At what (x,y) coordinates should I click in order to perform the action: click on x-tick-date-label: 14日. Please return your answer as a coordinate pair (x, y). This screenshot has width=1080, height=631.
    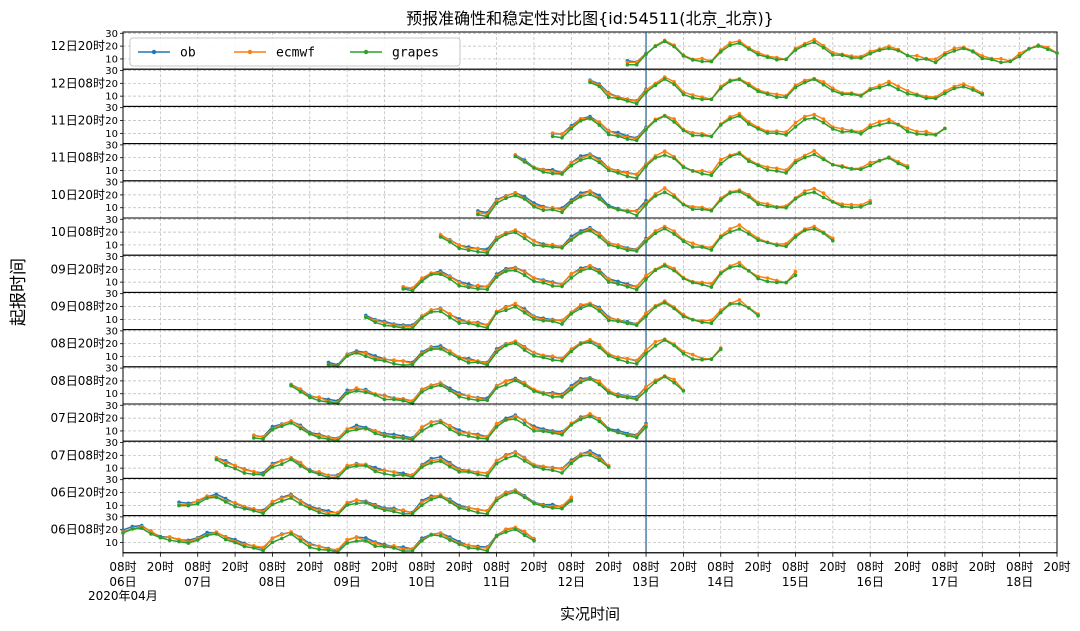
    Looking at the image, I should click on (720, 582).